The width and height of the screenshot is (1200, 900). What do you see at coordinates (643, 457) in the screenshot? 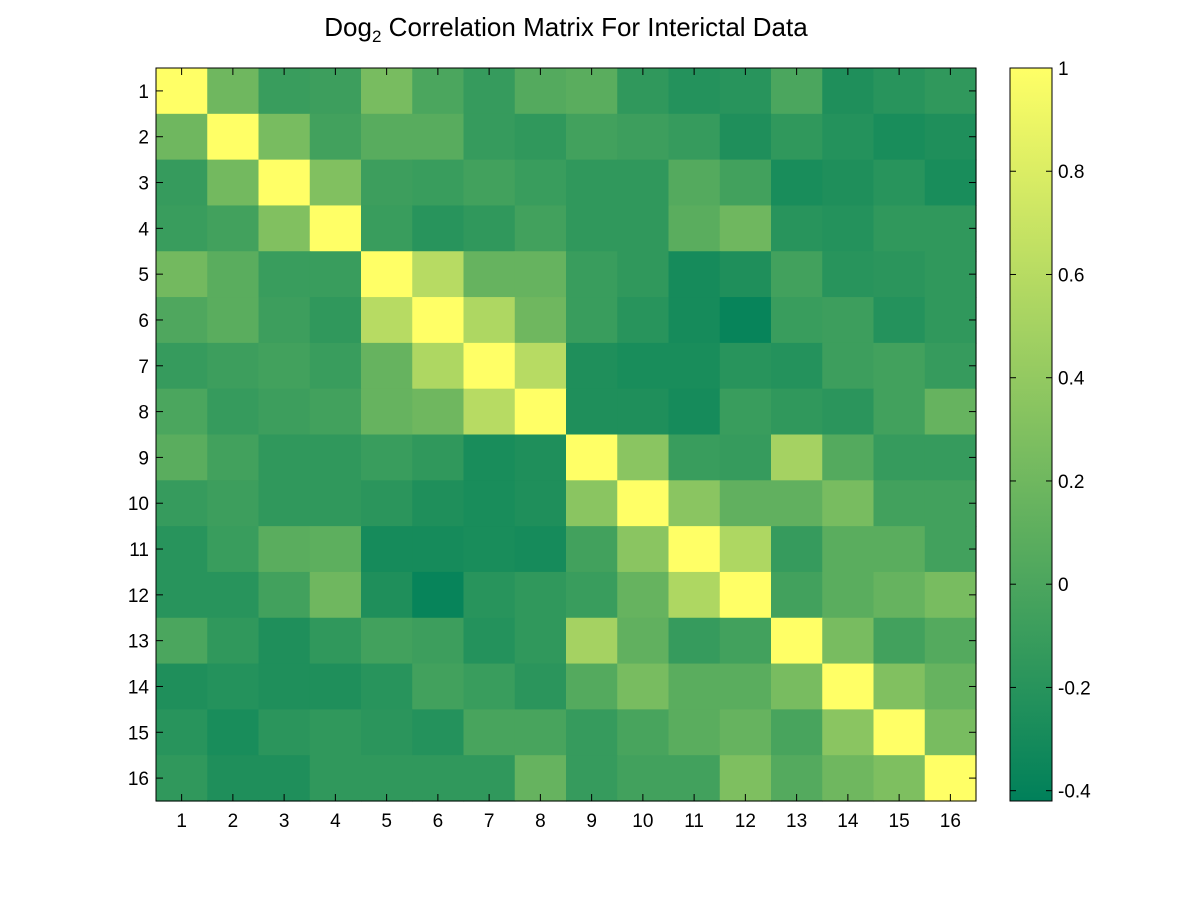
I see `heatmap-cell-r9-c10` at bounding box center [643, 457].